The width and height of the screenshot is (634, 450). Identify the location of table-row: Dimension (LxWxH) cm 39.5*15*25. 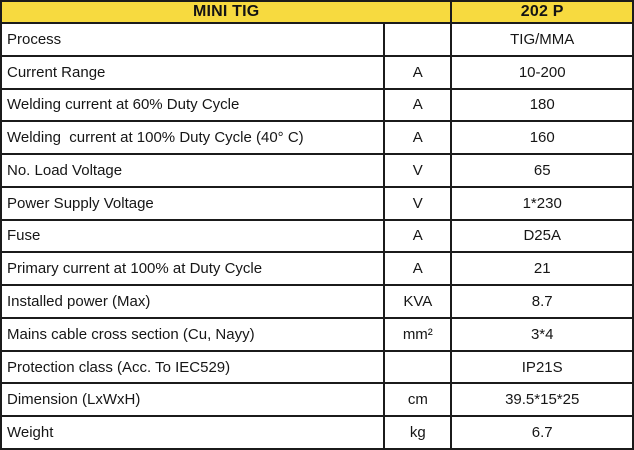
(317, 400).